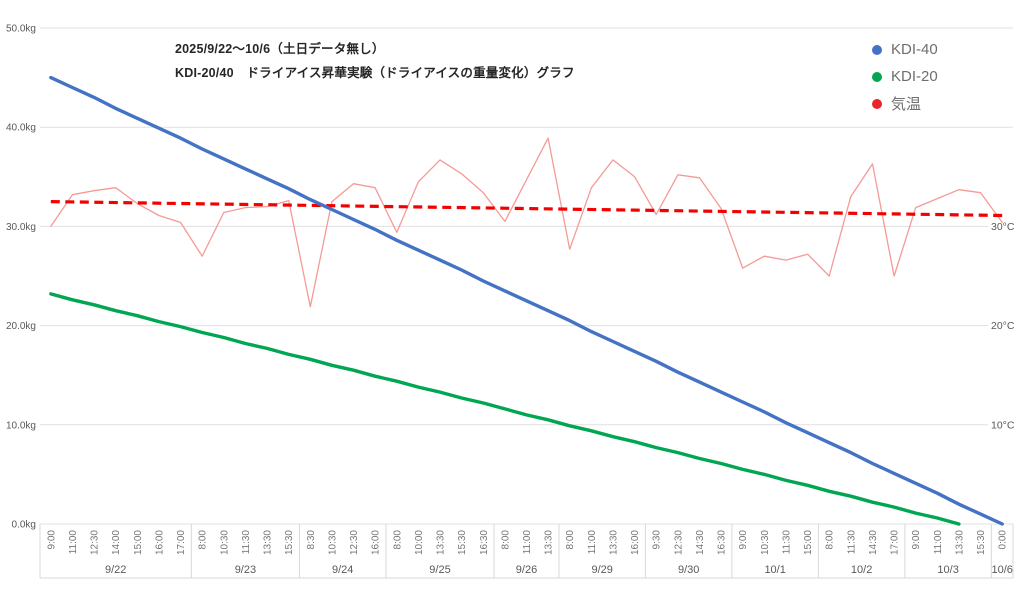 This screenshot has height=597, width=1024. I want to click on x-axis-date-label: 10/3, so click(947, 570).